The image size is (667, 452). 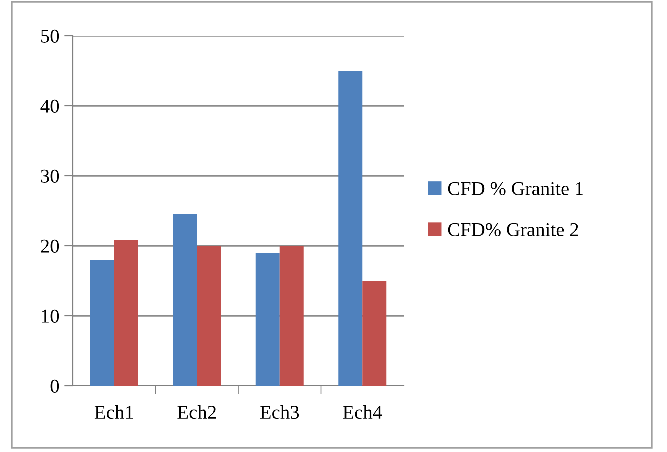 I want to click on legend-label: CFD % Granite 1, so click(x=516, y=189).